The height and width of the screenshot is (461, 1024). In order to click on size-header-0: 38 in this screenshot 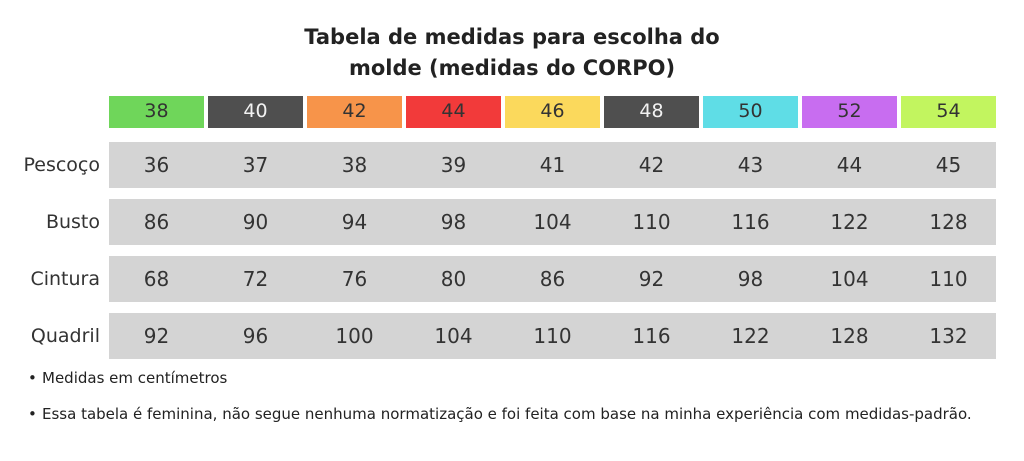, I will do `click(156, 112)`.